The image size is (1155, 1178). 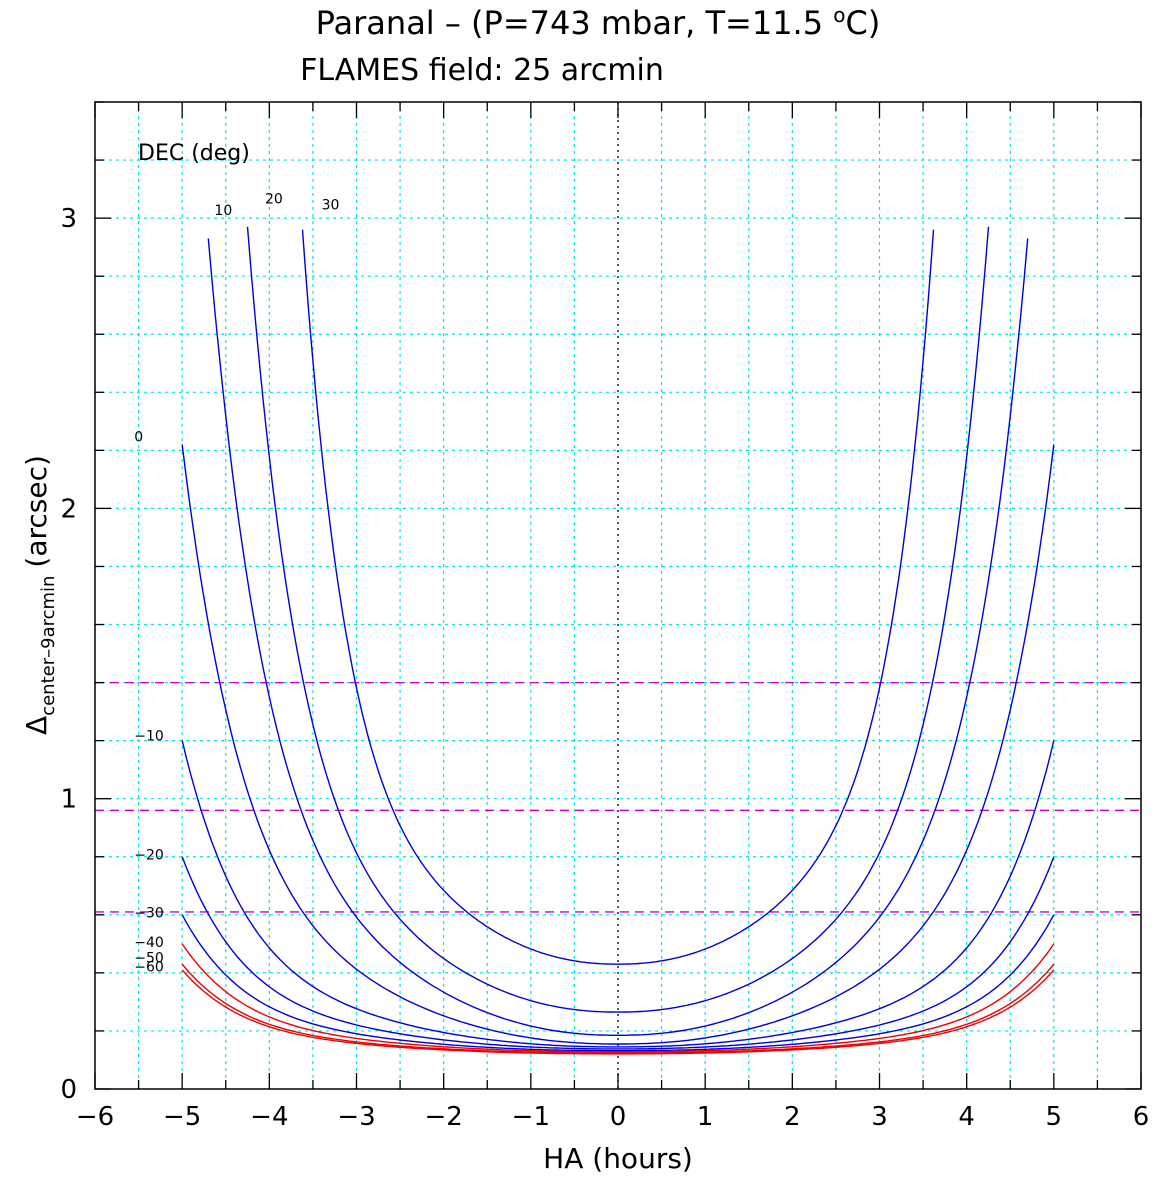 What do you see at coordinates (482, 70) in the screenshot?
I see `chart-subtitle: FLAMES field: 25 arcmin` at bounding box center [482, 70].